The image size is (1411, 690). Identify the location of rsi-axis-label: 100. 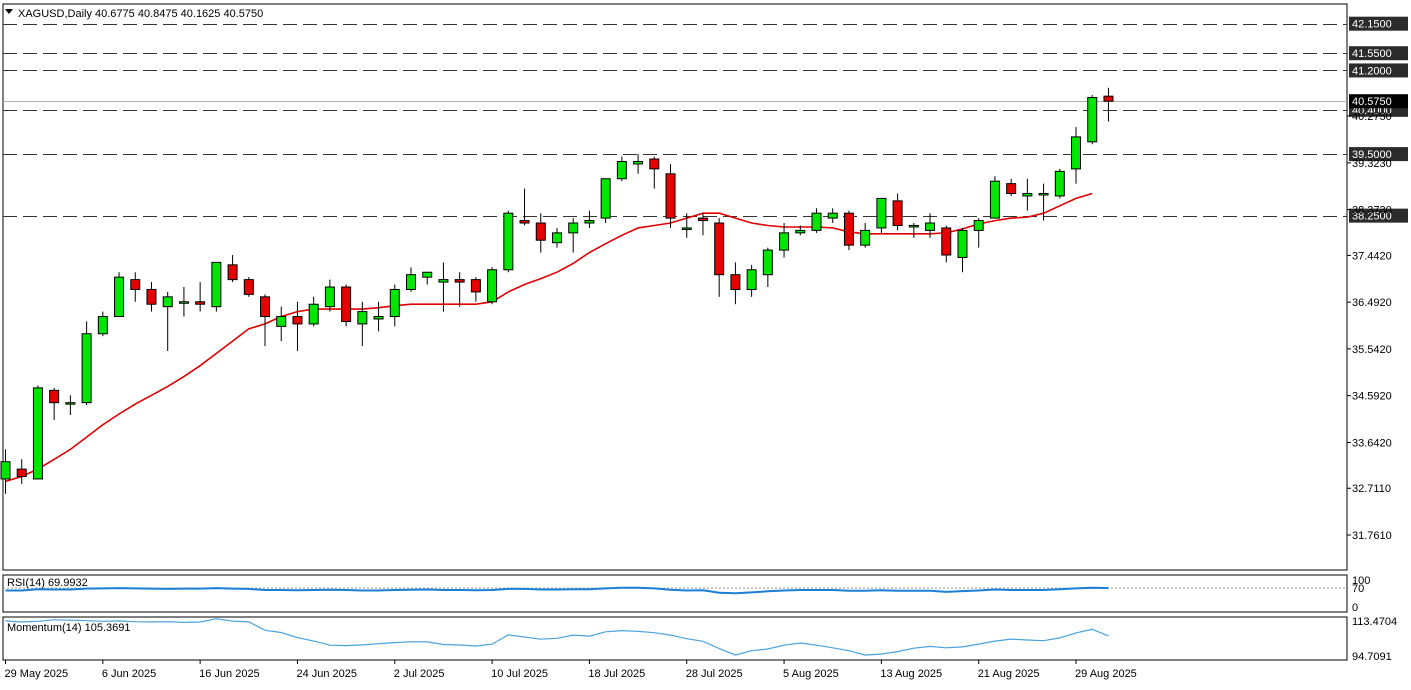
(1361, 581).